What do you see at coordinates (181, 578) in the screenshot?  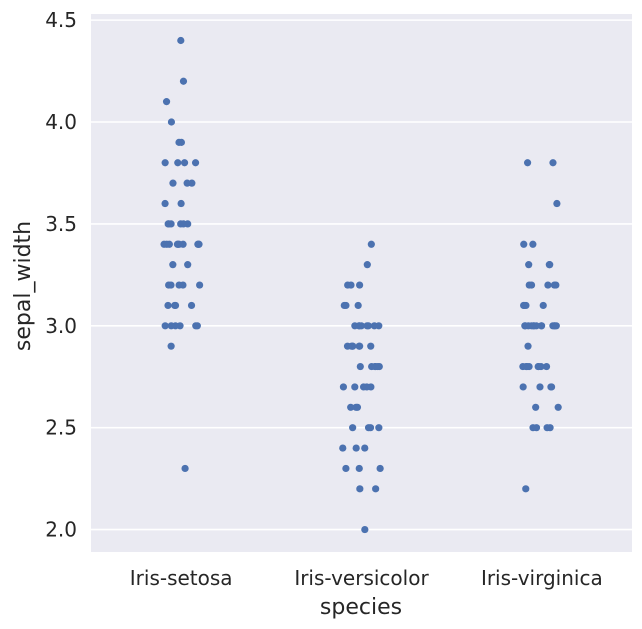 I see `x-tick-label: Iris-setosa` at bounding box center [181, 578].